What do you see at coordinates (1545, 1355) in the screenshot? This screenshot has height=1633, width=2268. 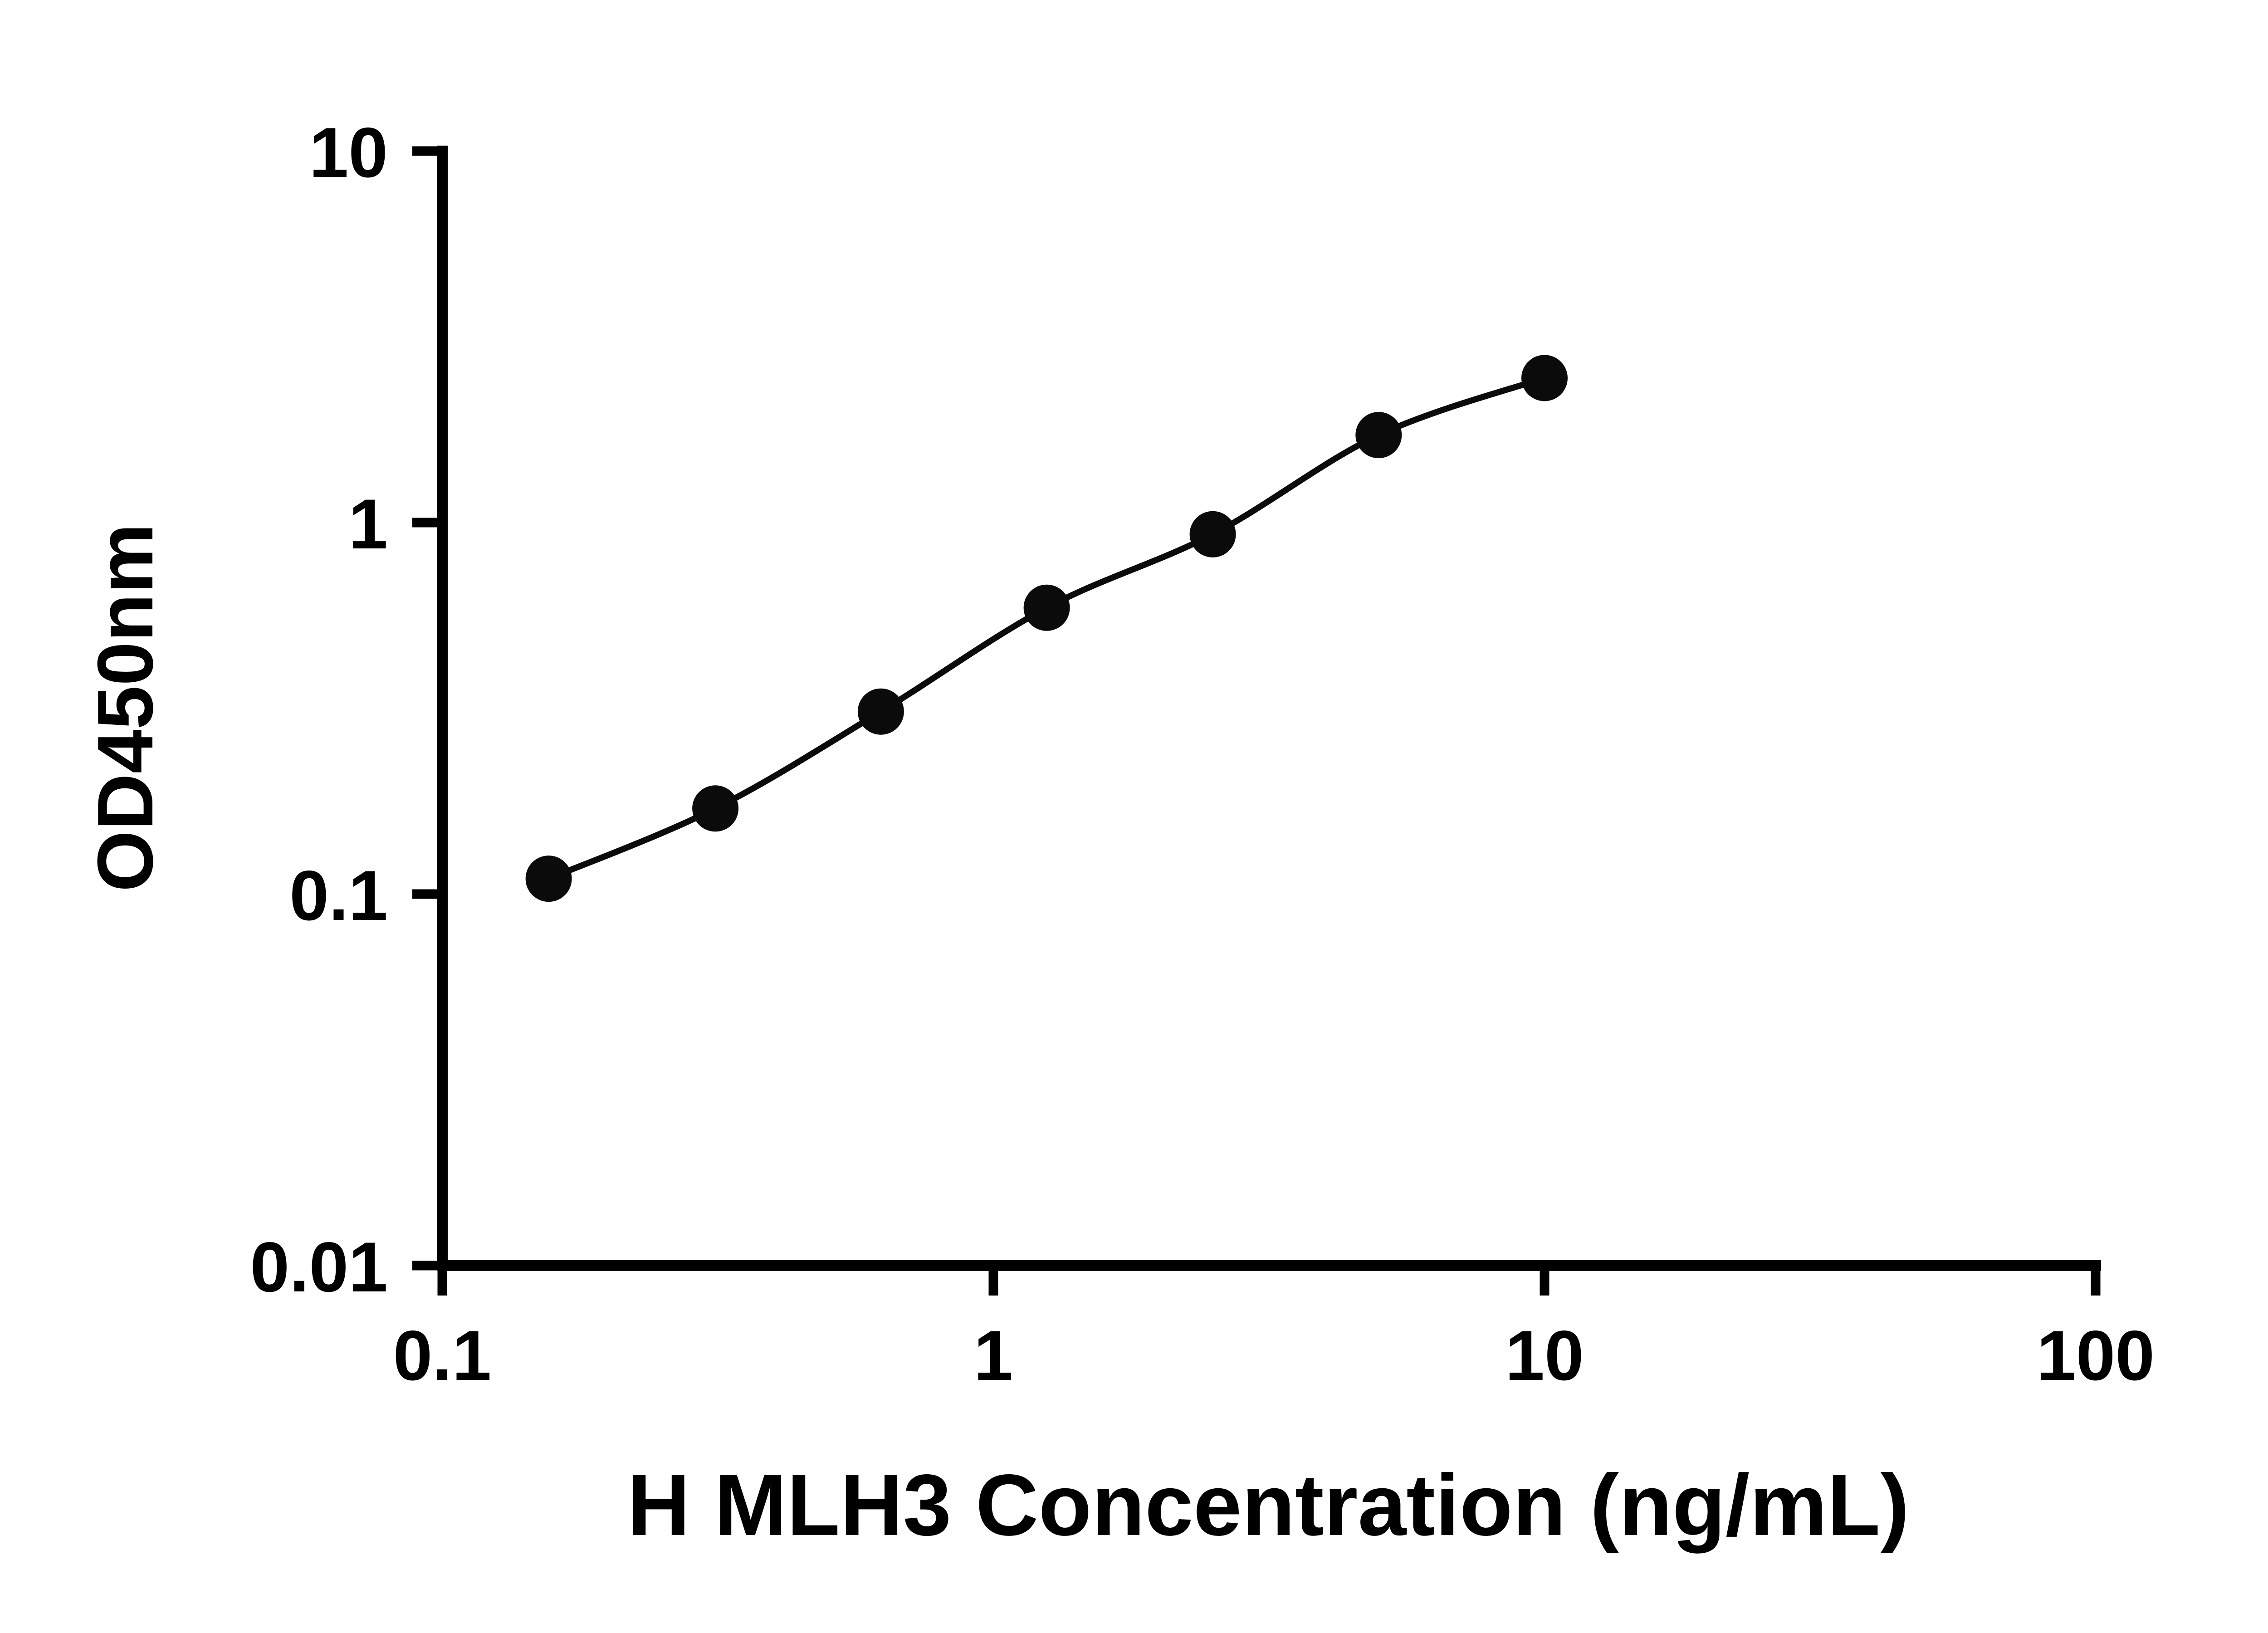 I see `x-tick-label: 10` at bounding box center [1545, 1355].